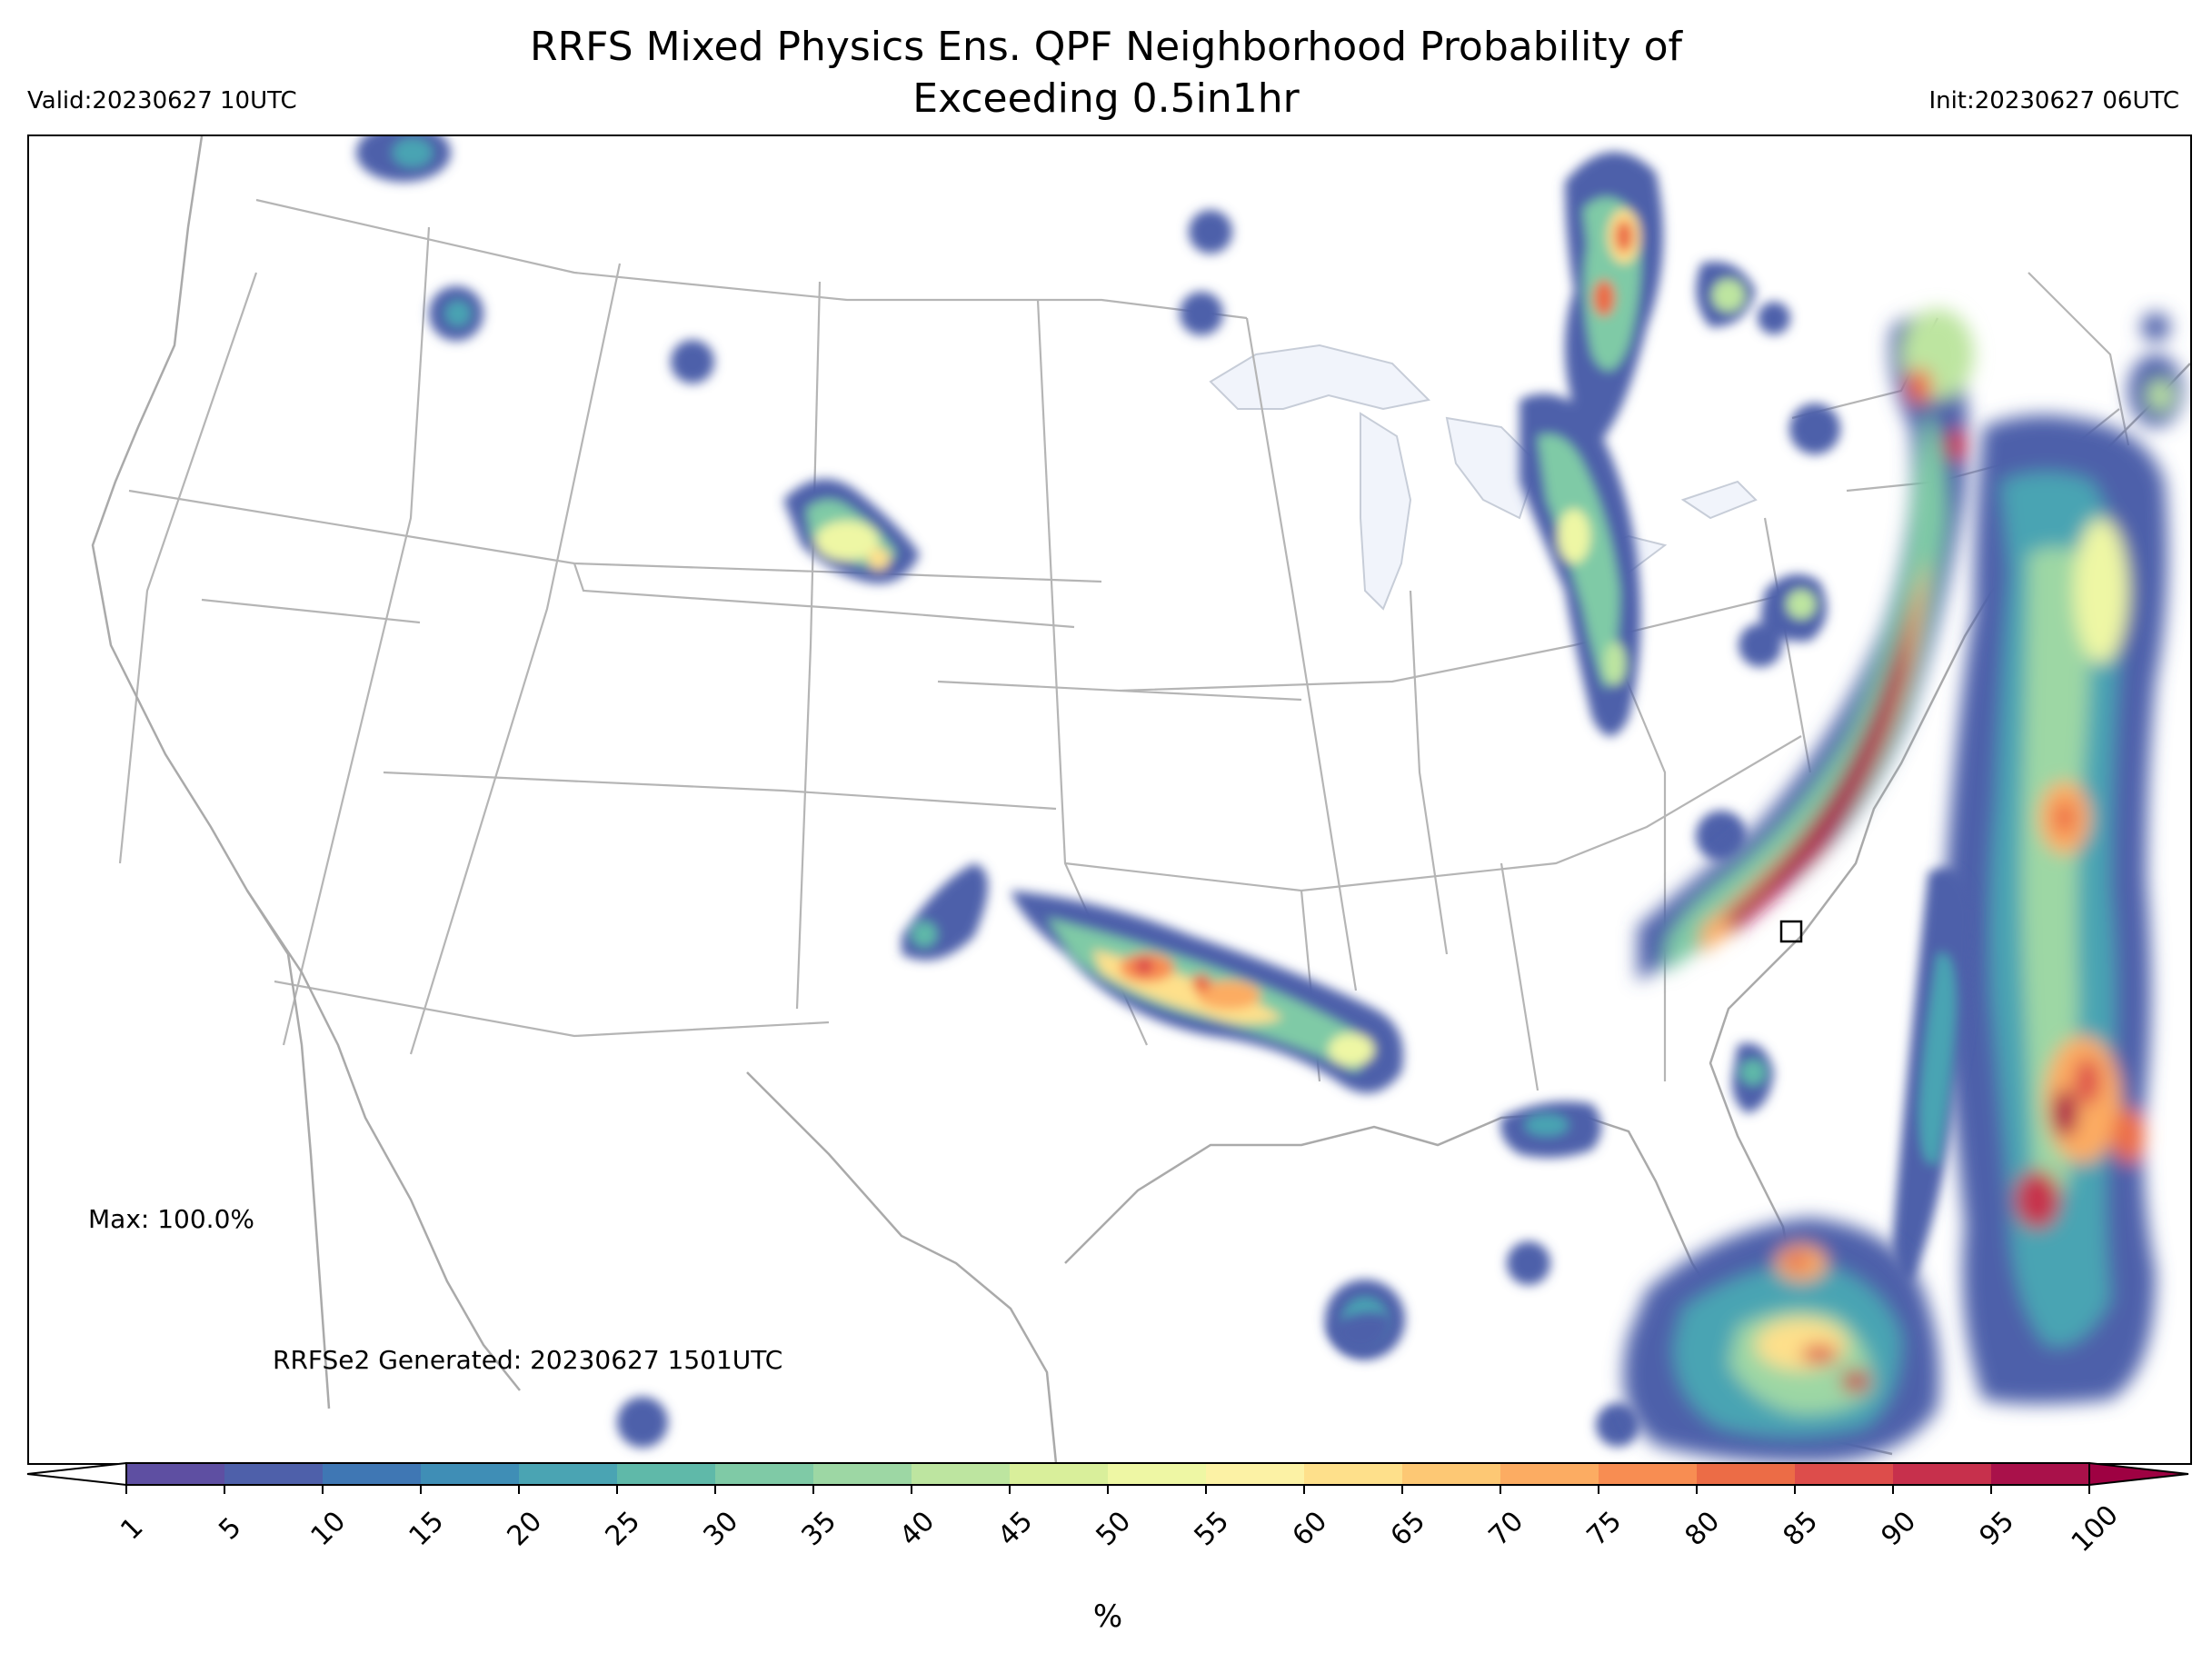 This screenshot has height=1663, width=2212. What do you see at coordinates (1604, 1528) in the screenshot?
I see `colorbar-tick-label: 75` at bounding box center [1604, 1528].